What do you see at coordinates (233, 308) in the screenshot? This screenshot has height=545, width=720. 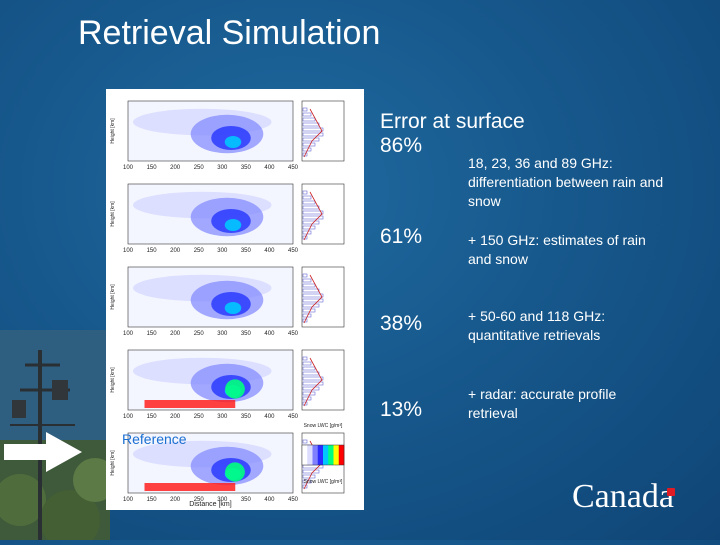 I see `panel-3-core-inner` at bounding box center [233, 308].